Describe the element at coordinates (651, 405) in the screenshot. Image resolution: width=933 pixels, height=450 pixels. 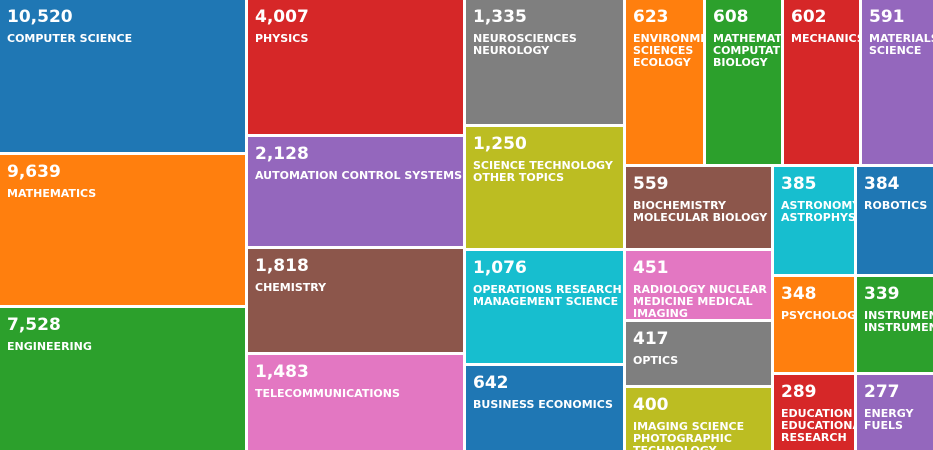
I see `tile-value: 400` at that location.